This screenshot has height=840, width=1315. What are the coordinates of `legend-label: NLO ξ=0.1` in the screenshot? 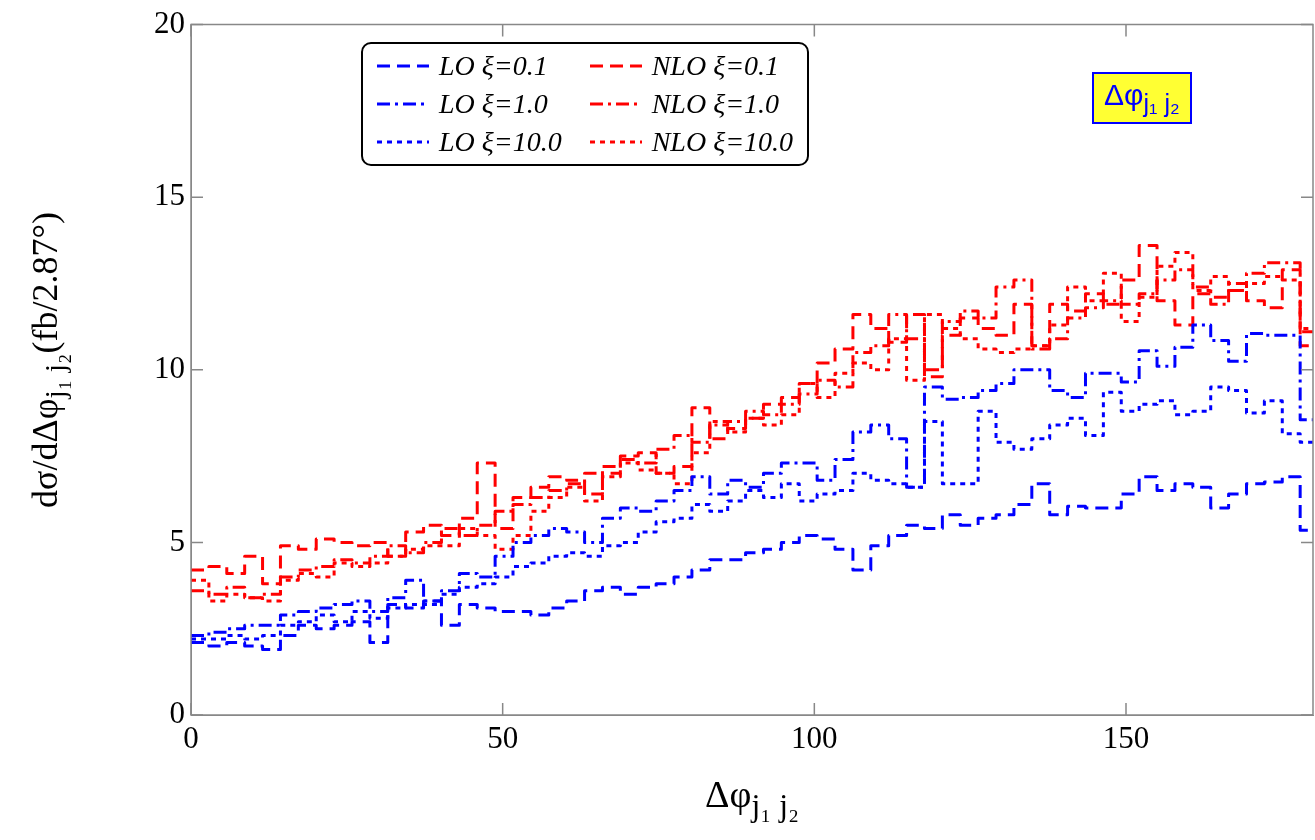 It's located at (715, 66).